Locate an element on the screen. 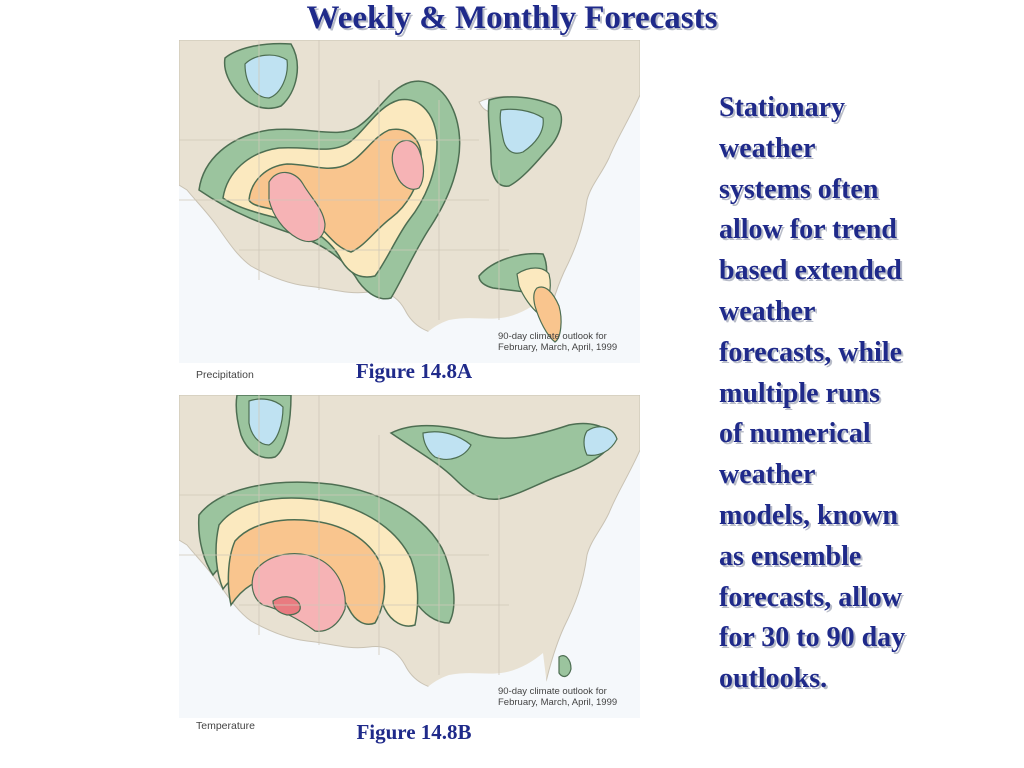  pink-zone-central is located at coordinates (408, 164).